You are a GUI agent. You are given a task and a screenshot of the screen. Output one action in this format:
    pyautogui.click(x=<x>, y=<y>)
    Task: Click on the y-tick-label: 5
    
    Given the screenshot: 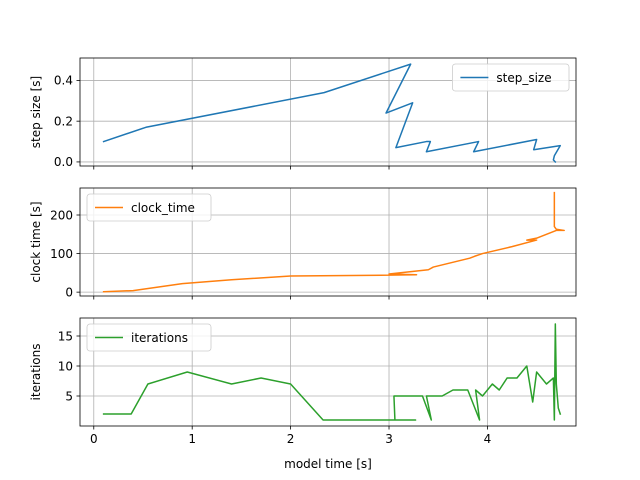 What is the action you would take?
    pyautogui.click(x=69, y=396)
    